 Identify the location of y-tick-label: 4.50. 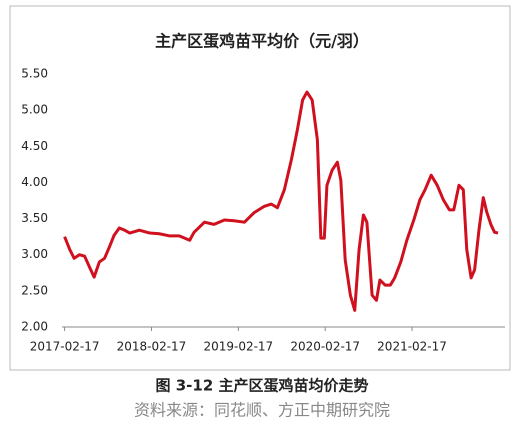
(34, 146).